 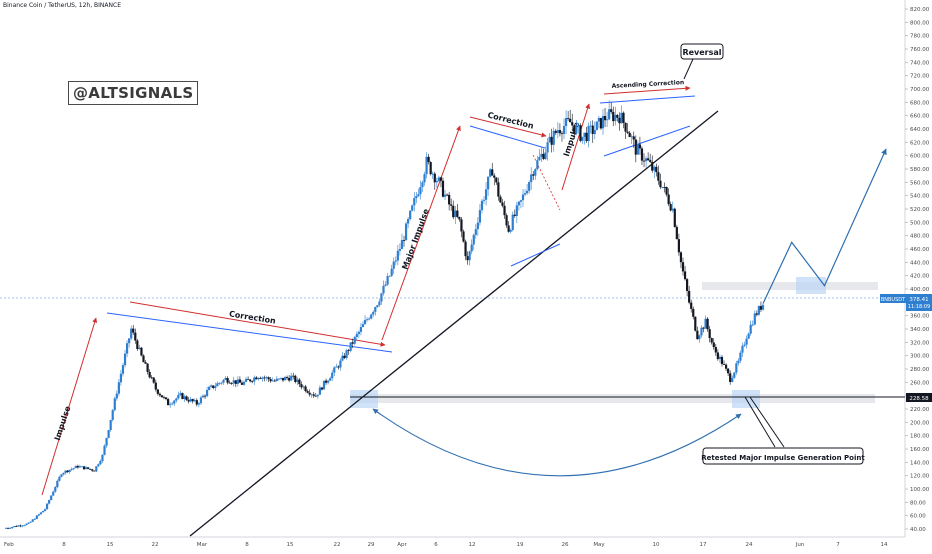 What do you see at coordinates (920, 143) in the screenshot?
I see `price-tick-label: 620.00` at bounding box center [920, 143].